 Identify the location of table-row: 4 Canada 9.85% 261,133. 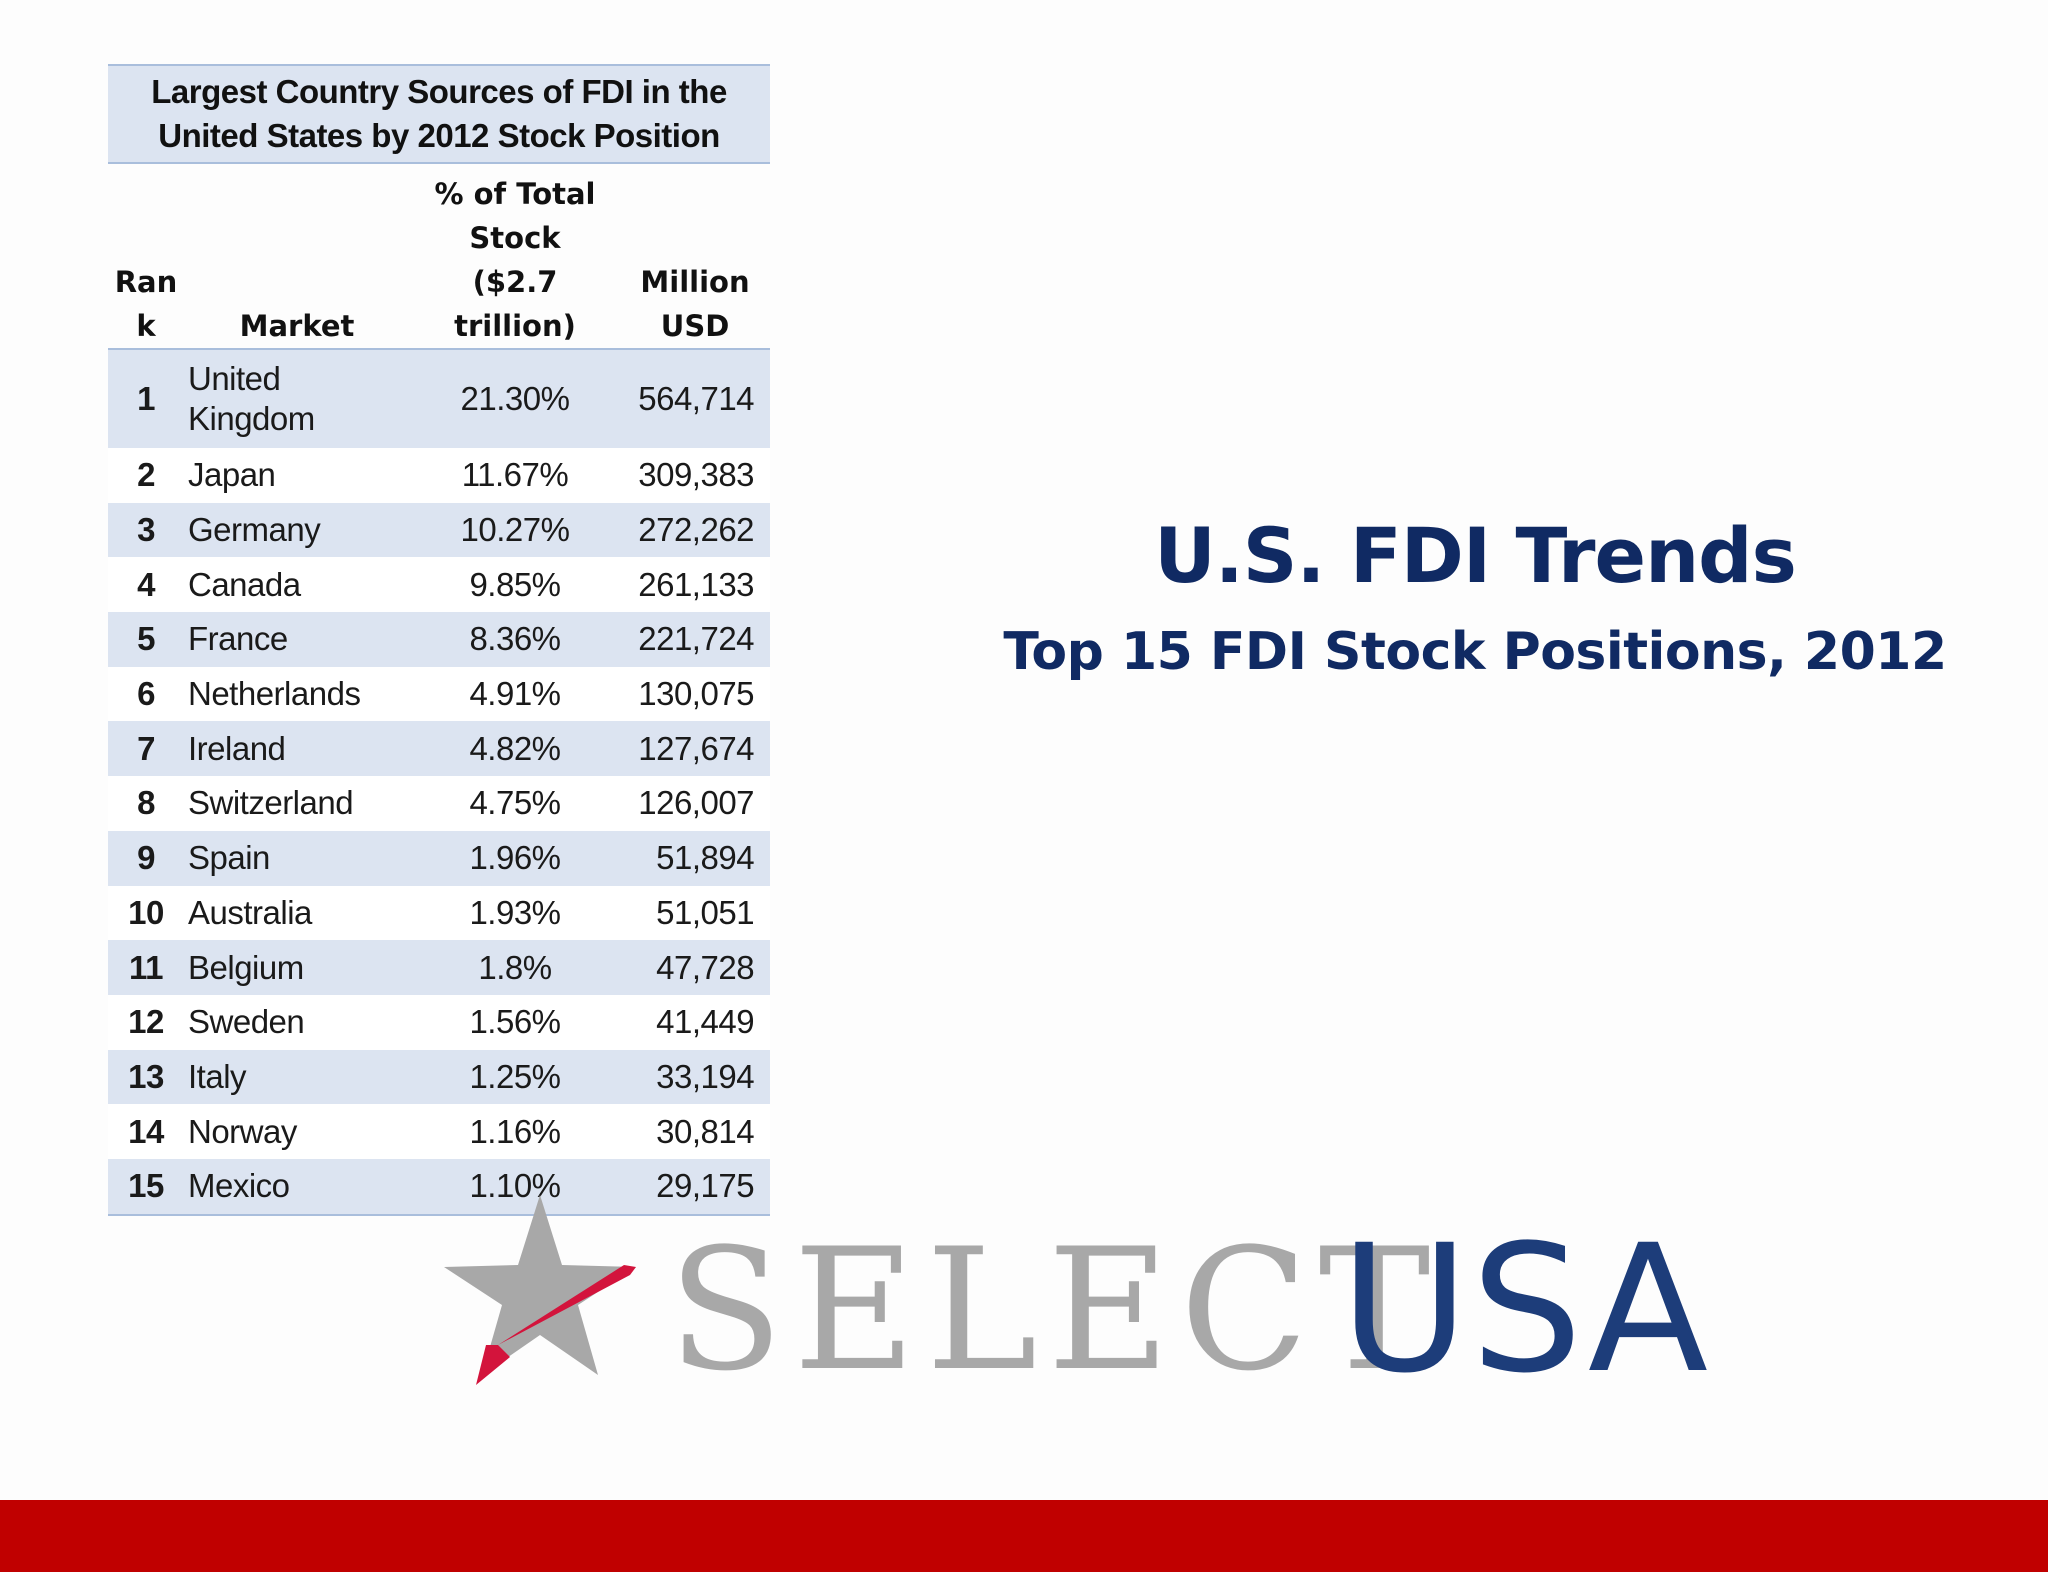
(439, 585).